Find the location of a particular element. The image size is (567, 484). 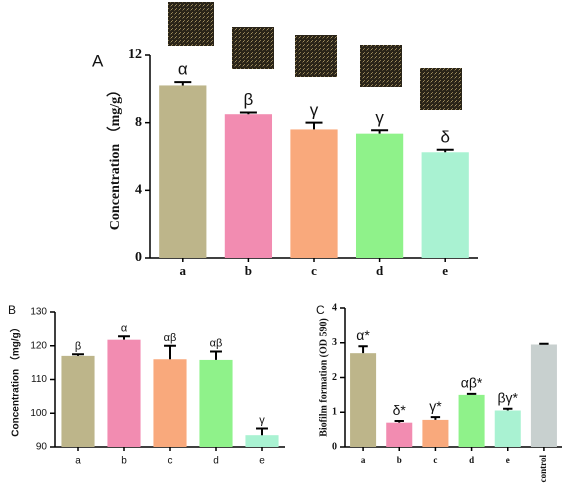

y-tick-label: 90 is located at coordinates (42, 447).